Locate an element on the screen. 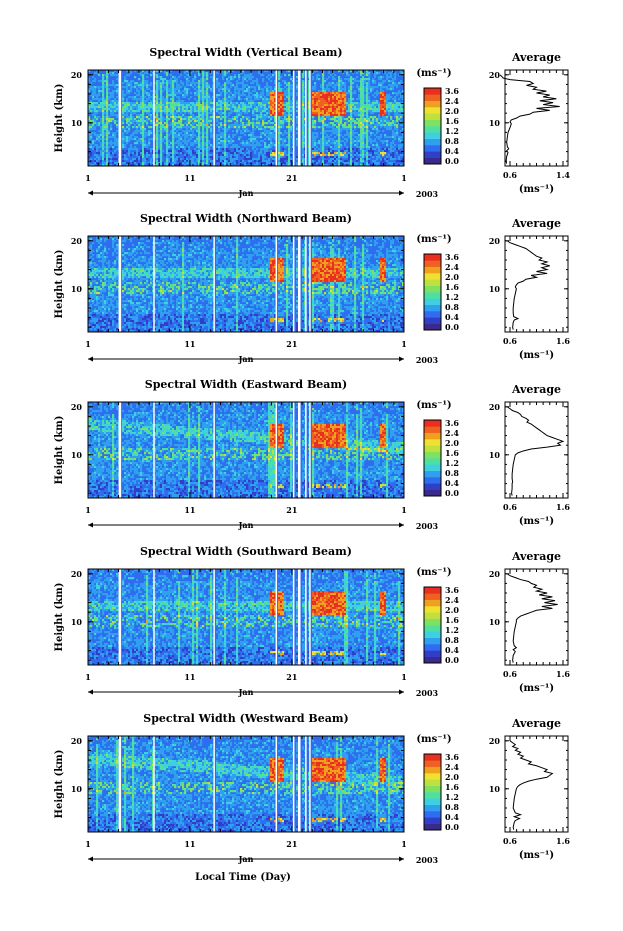 This screenshot has width=623, height=931. x-axis-label: Local Time (Day) is located at coordinates (243, 877).